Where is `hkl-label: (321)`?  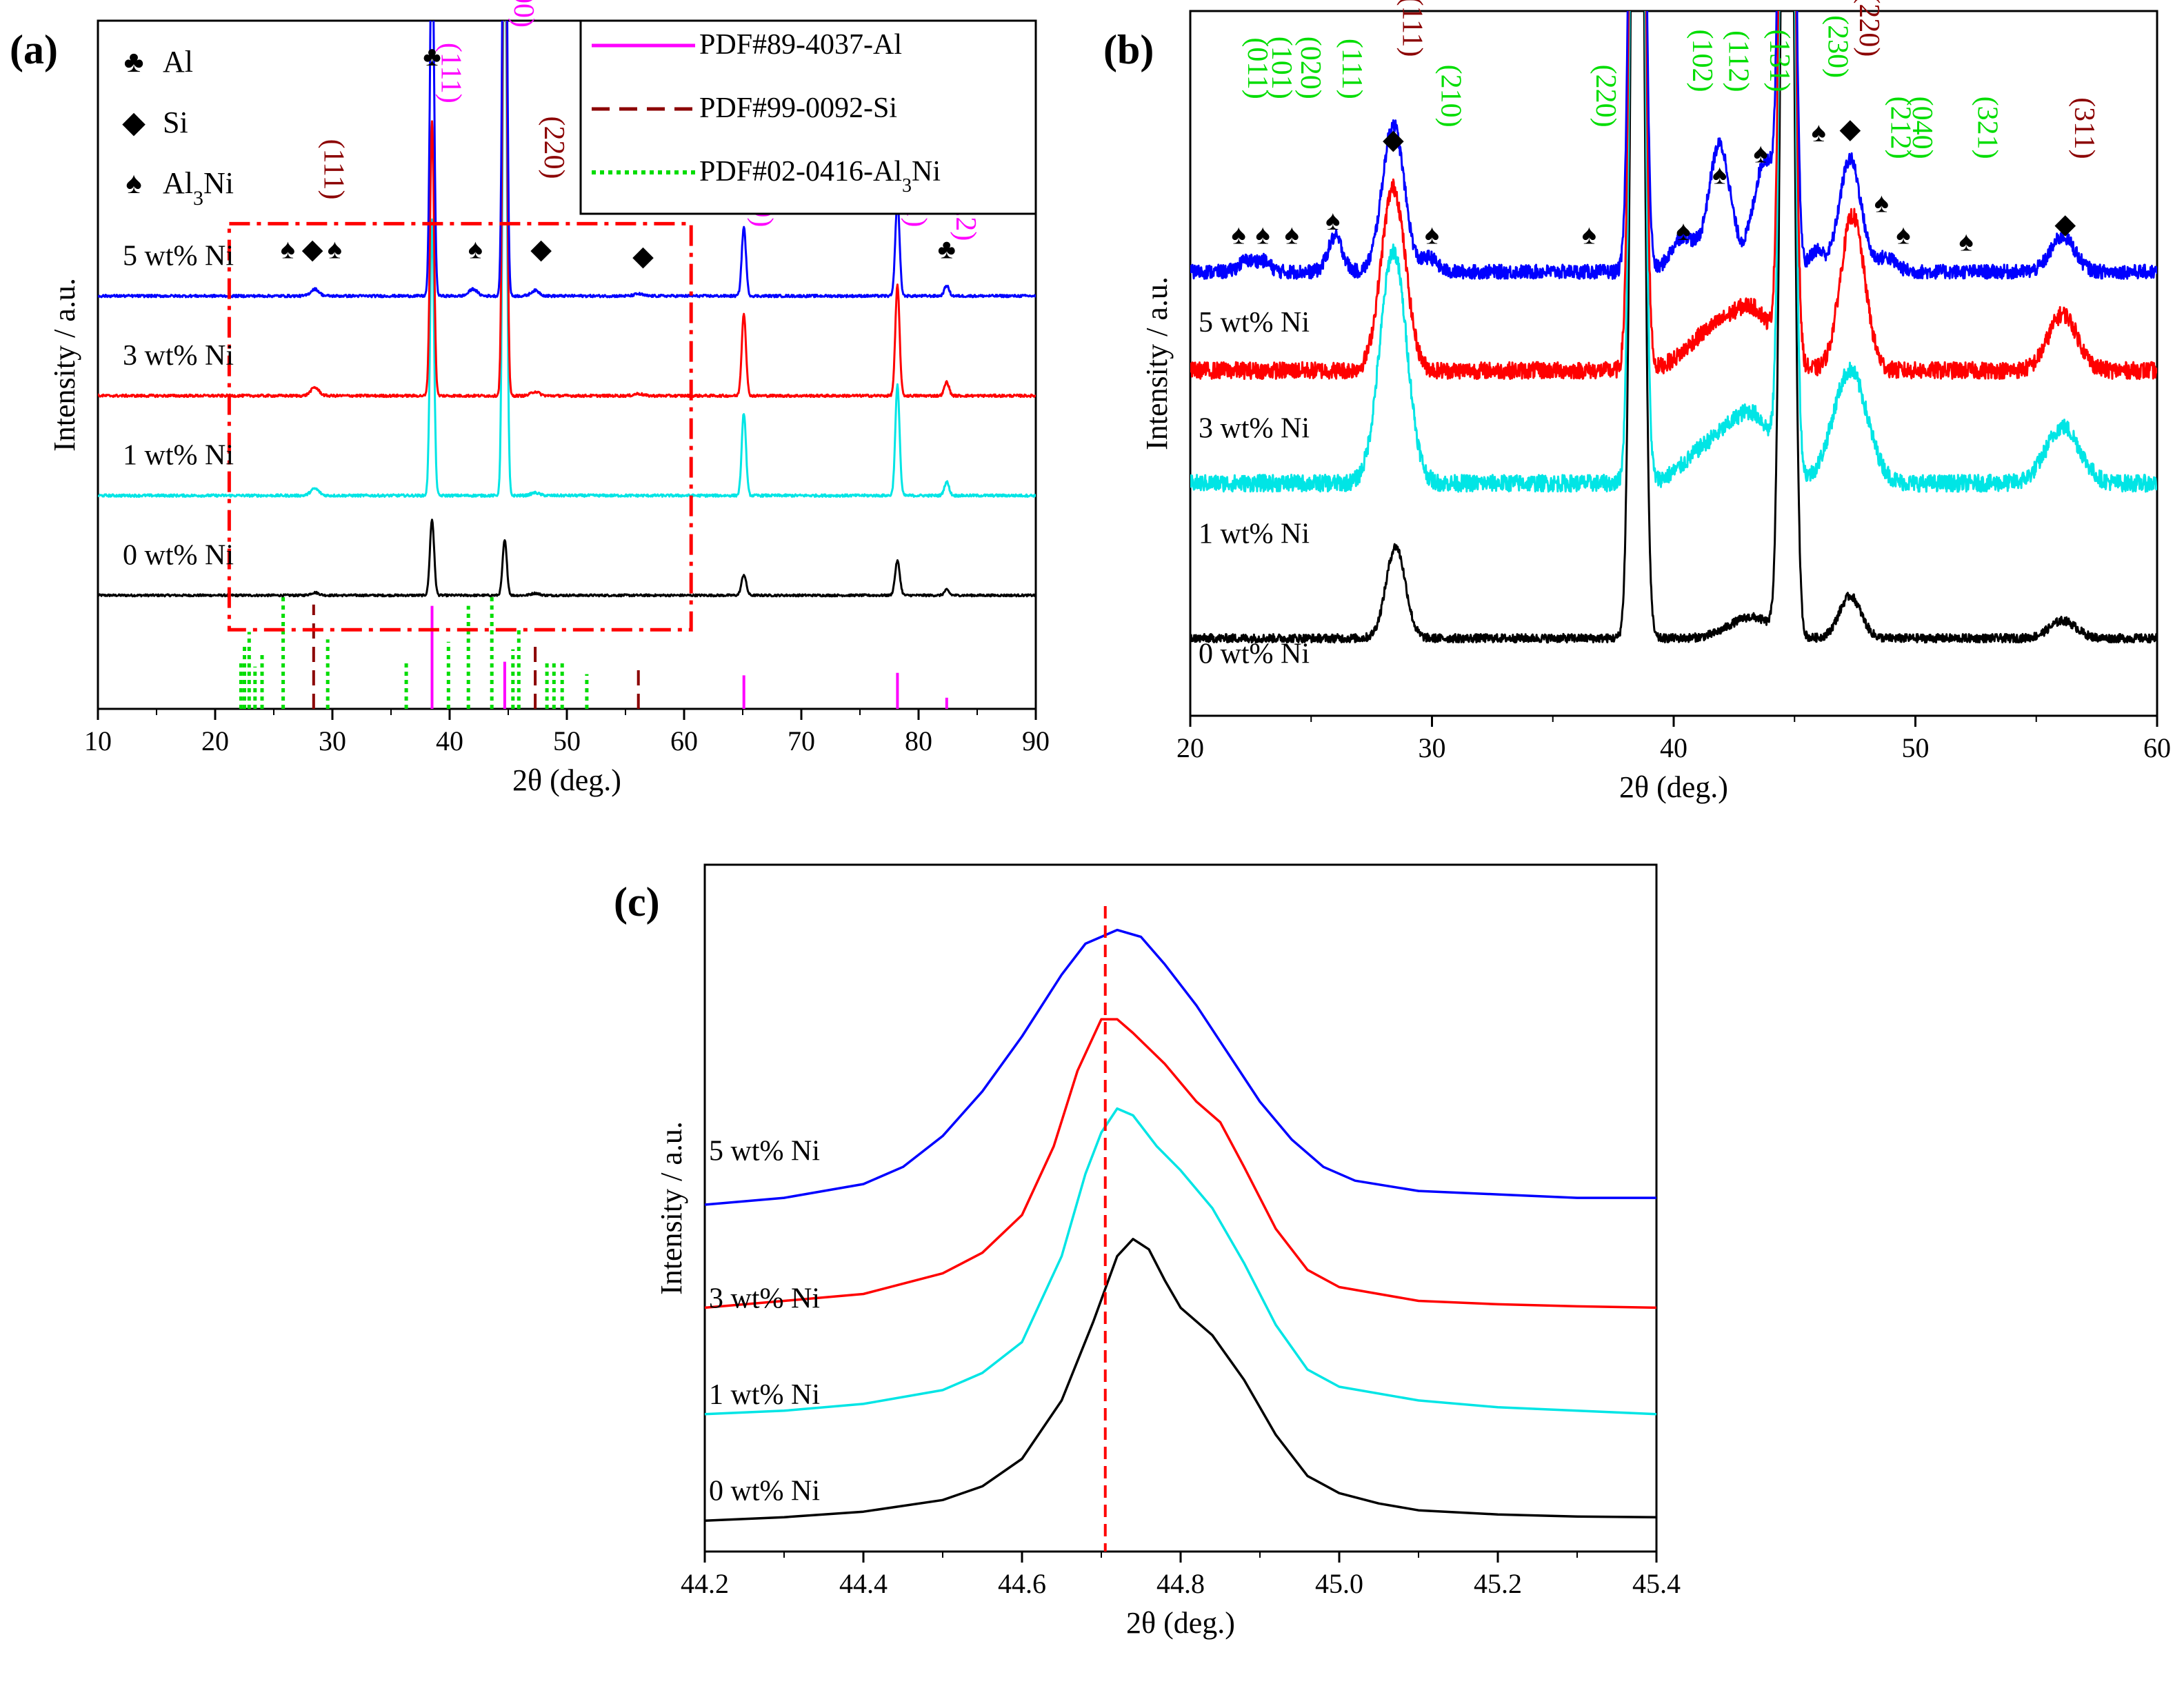
hkl-label: (321) is located at coordinates (1987, 128).